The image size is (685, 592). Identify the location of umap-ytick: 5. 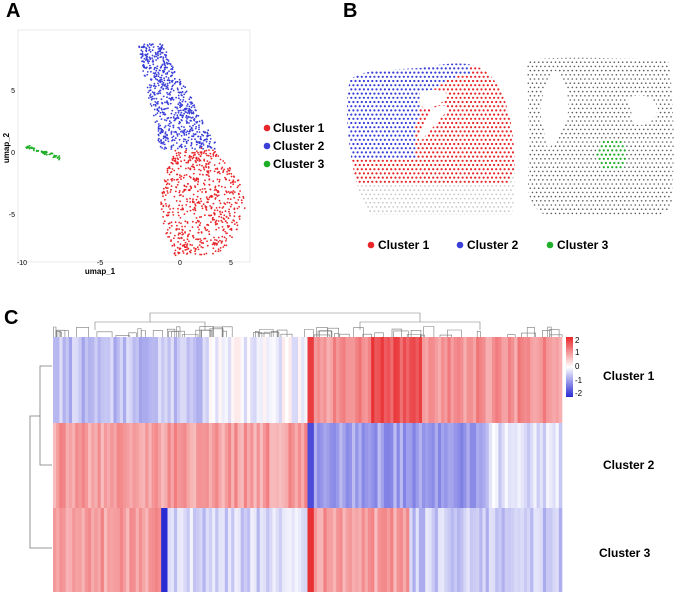
(13, 91).